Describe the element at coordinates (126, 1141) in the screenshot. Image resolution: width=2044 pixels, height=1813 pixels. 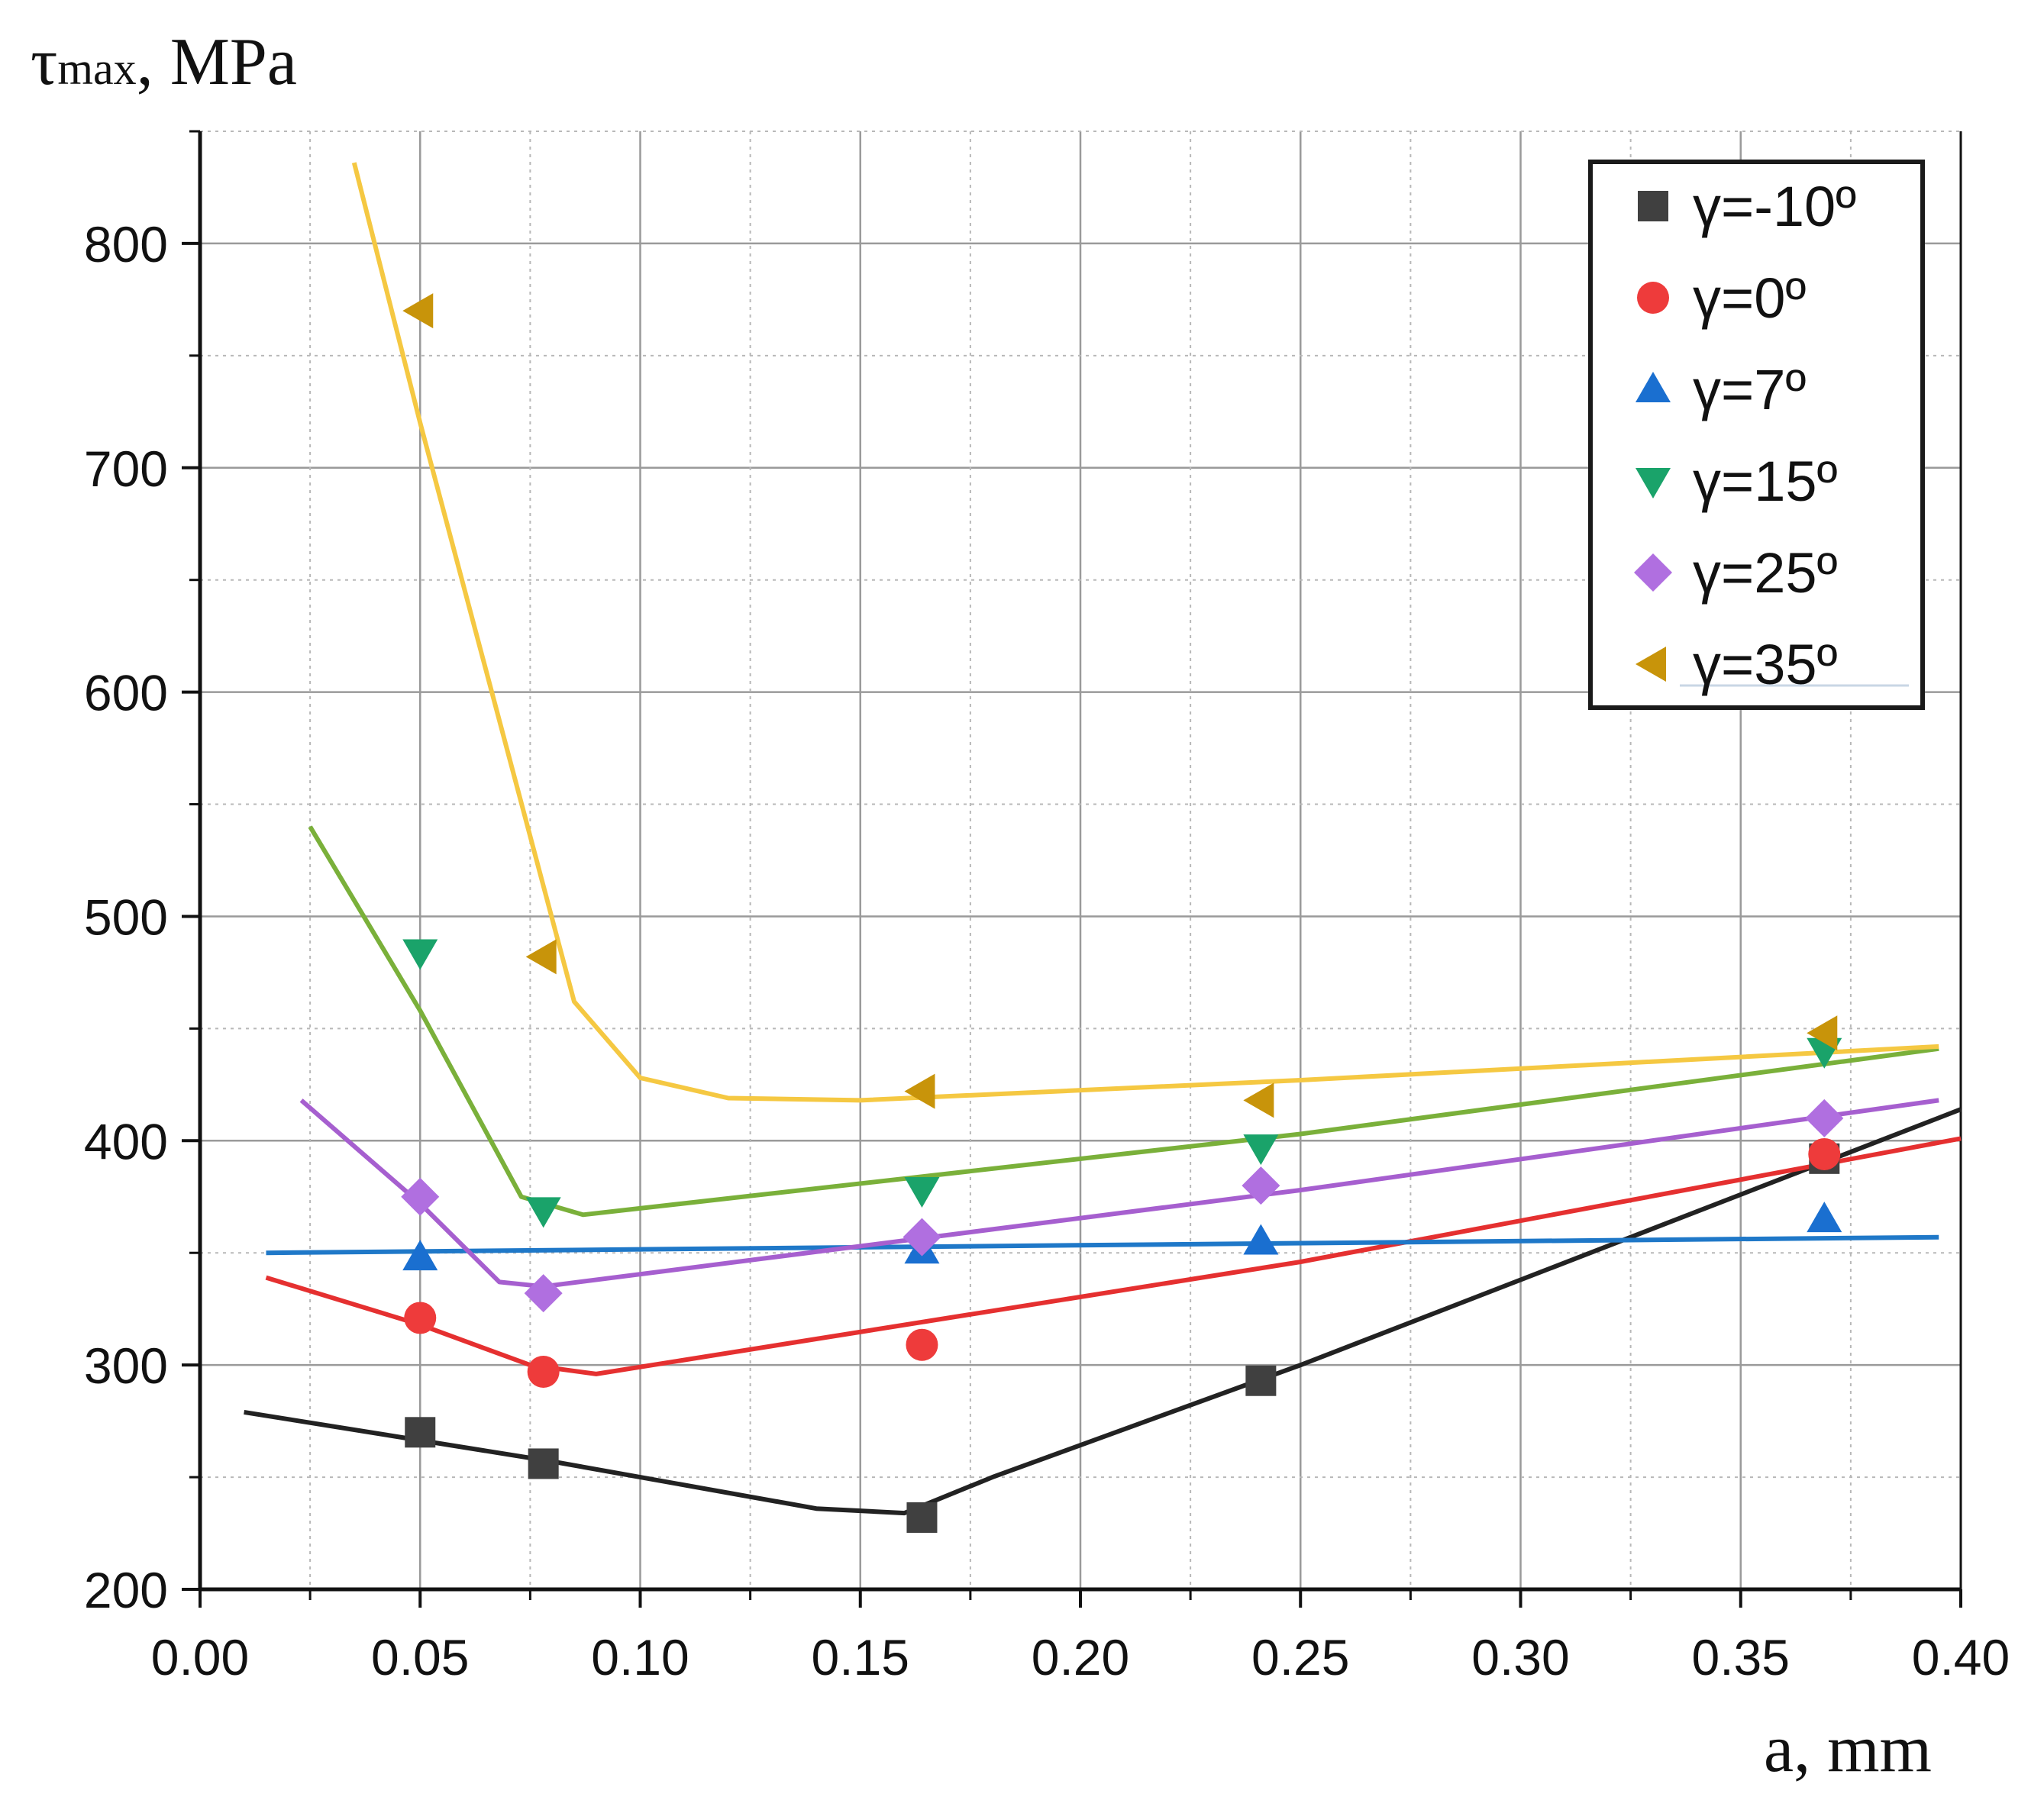
I see `y-tick-label: 400` at that location.